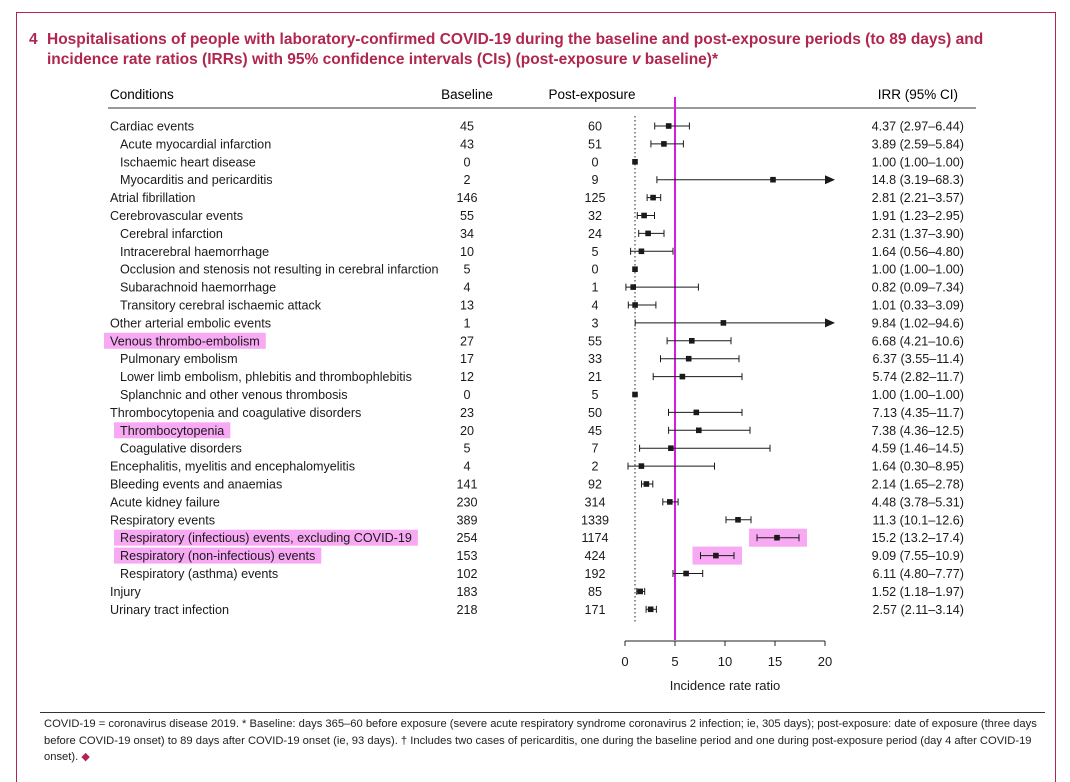 Image resolution: width=1070 pixels, height=782 pixels. I want to click on post-exposure-count: 50, so click(595, 413).